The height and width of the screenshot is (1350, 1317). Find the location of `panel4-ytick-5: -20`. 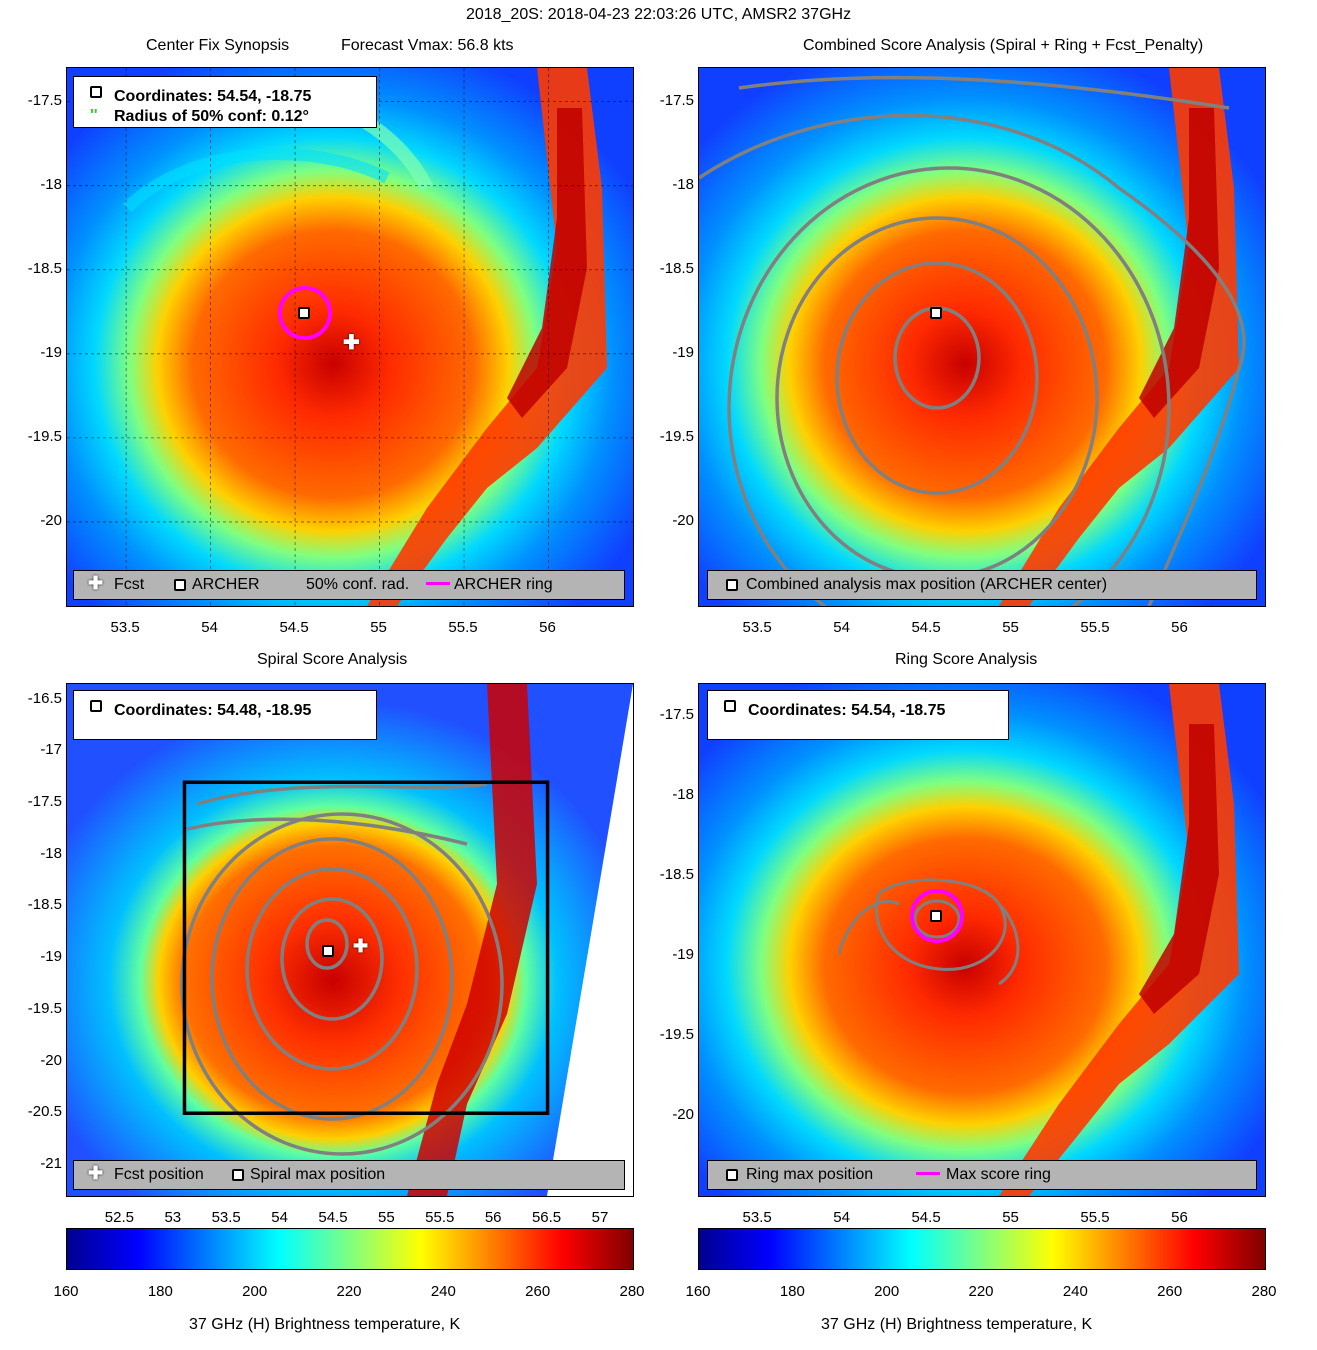

panel4-ytick-5: -20 is located at coordinates (683, 1114).